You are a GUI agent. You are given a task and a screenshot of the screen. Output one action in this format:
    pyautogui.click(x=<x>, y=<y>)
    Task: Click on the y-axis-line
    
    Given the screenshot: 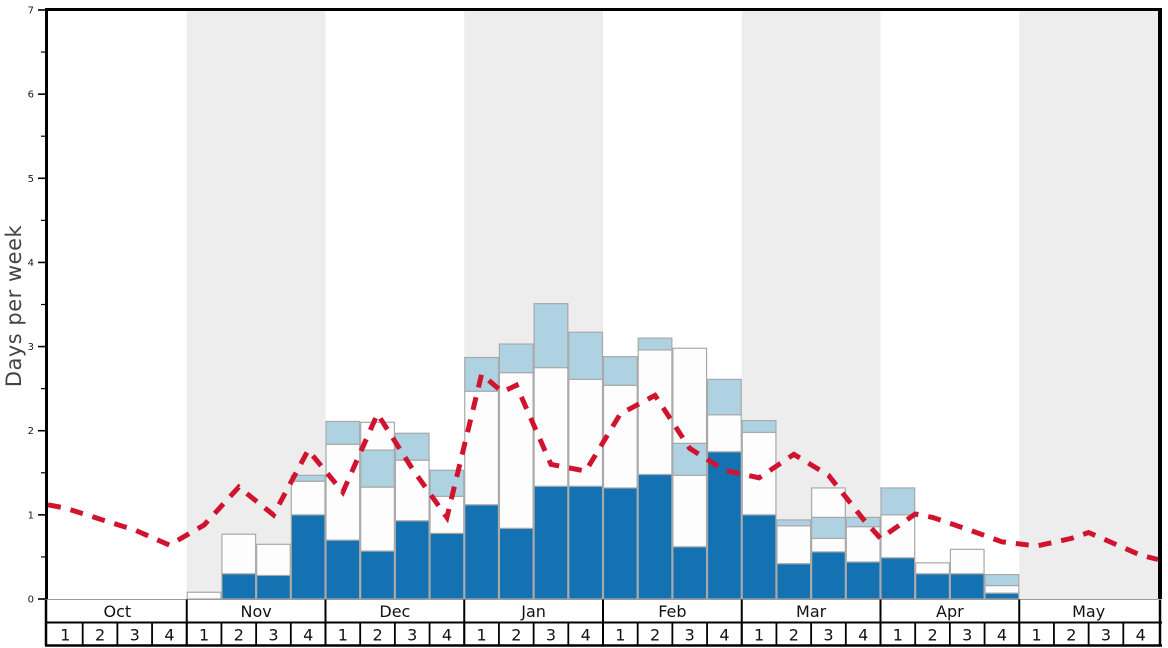 What is the action you would take?
    pyautogui.click(x=46, y=303)
    